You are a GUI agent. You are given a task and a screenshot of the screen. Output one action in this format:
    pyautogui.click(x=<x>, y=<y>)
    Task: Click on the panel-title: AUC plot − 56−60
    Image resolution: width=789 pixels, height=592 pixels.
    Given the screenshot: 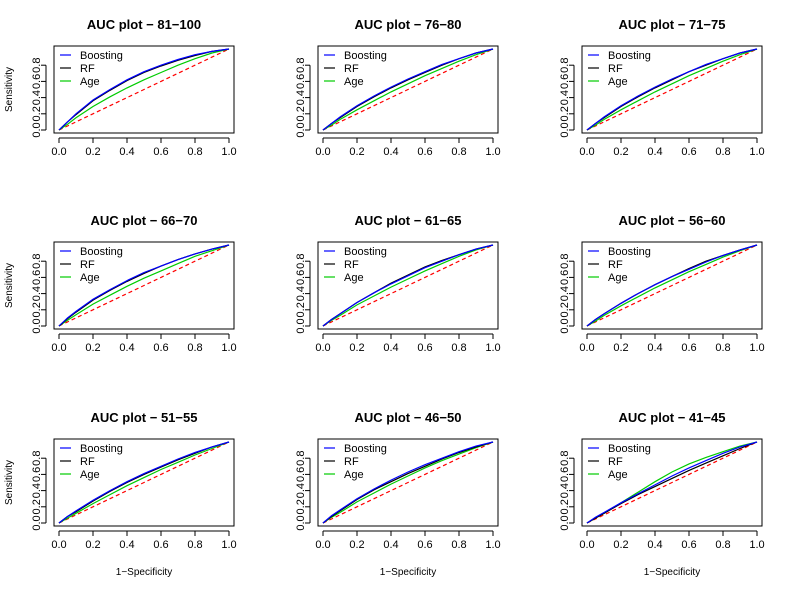 What is the action you would take?
    pyautogui.click(x=672, y=220)
    